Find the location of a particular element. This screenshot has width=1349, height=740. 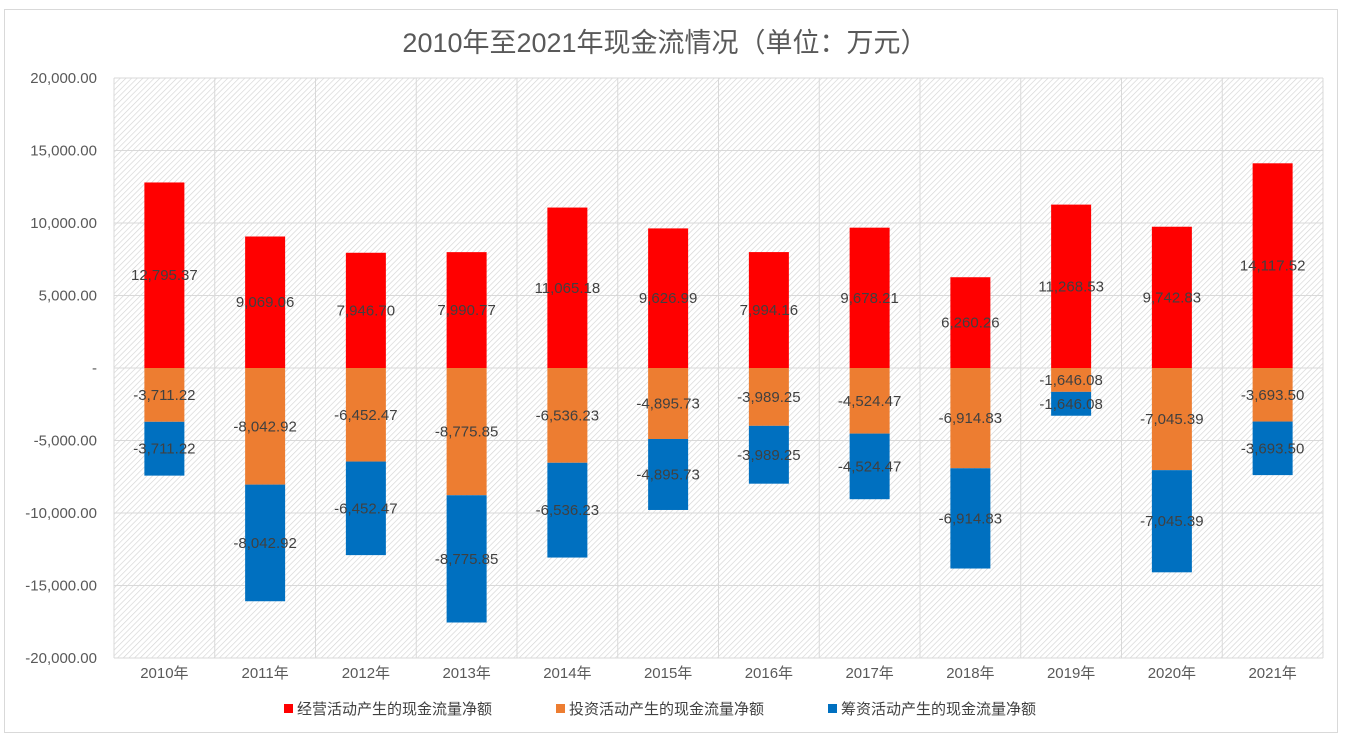

legend-label: 投资活动产生的现金流量净额 is located at coordinates (666, 709).